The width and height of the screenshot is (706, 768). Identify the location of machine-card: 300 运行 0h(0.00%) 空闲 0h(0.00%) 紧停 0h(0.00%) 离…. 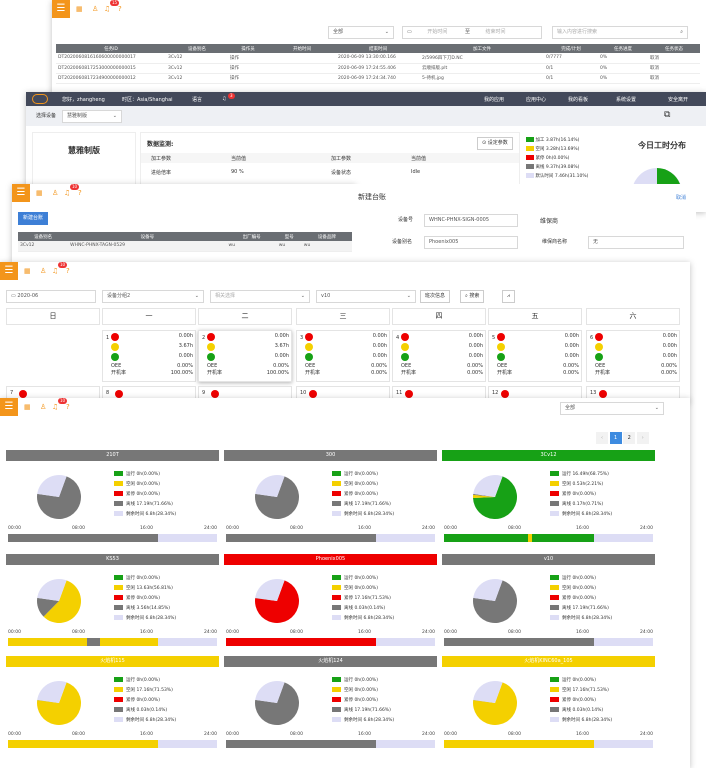
(330, 498).